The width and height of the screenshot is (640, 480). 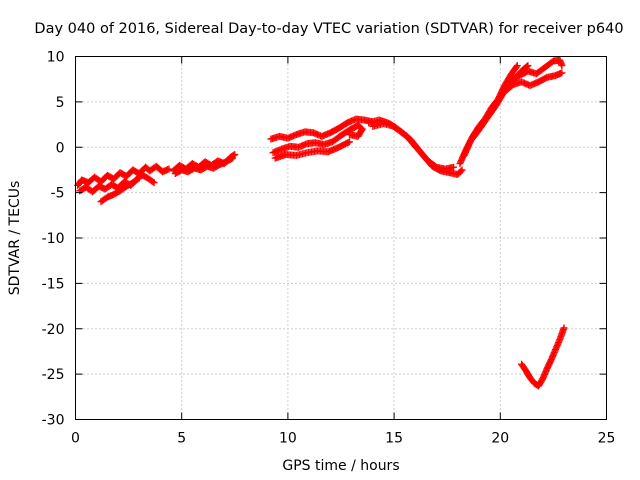 What do you see at coordinates (394, 439) in the screenshot?
I see `x-tick-label: 15` at bounding box center [394, 439].